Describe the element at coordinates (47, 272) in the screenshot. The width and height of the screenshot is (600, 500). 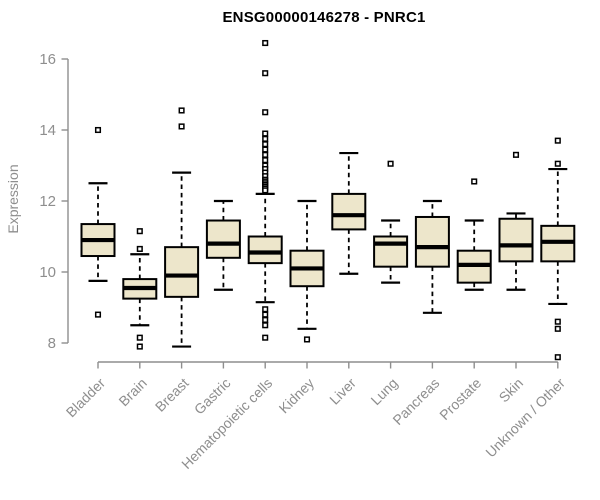
I see `y-tick-label: 10` at that location.